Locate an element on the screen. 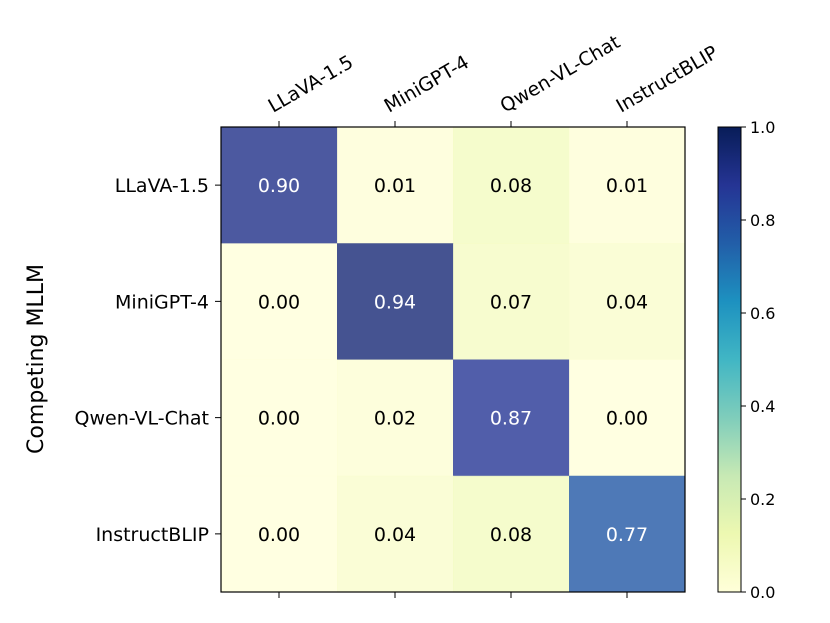  cell-value-label: 0.87 is located at coordinates (511, 419).